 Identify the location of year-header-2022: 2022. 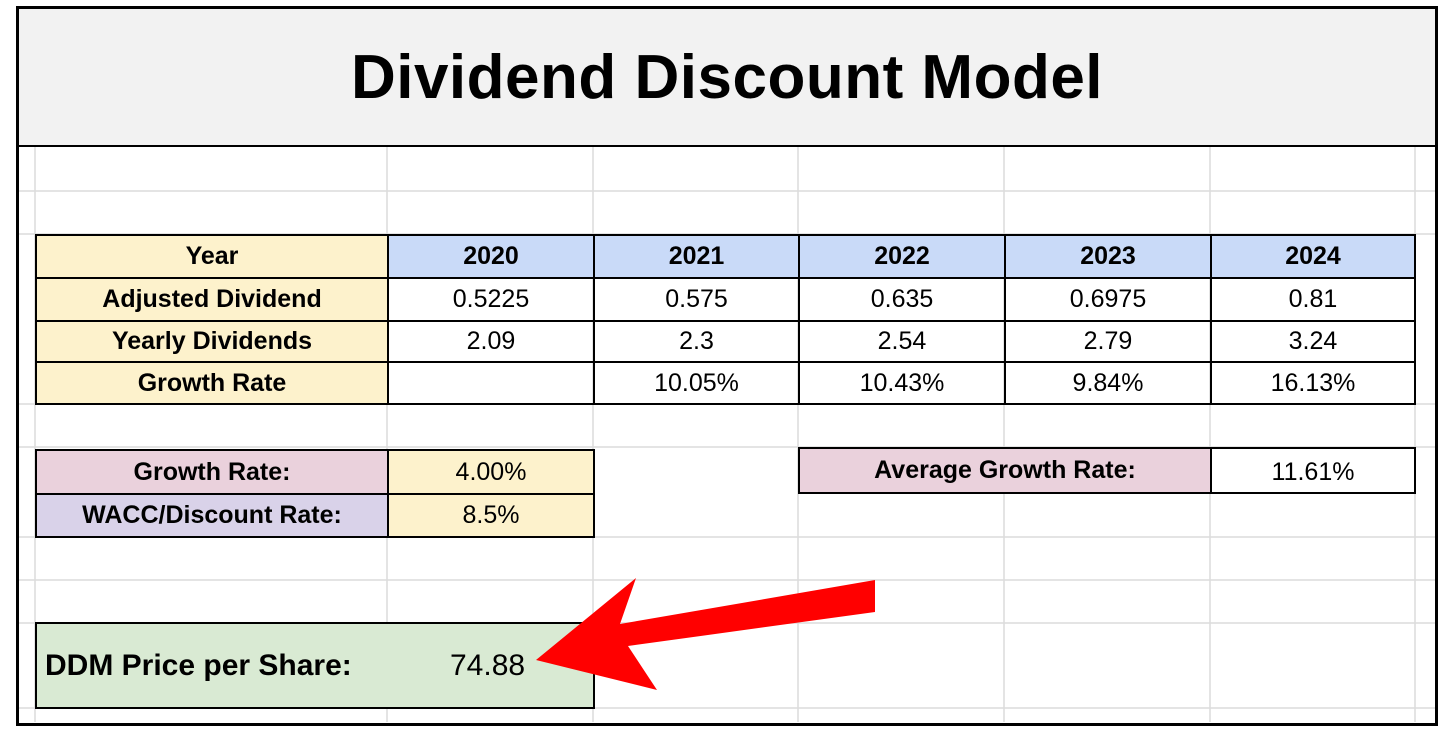
(902, 256).